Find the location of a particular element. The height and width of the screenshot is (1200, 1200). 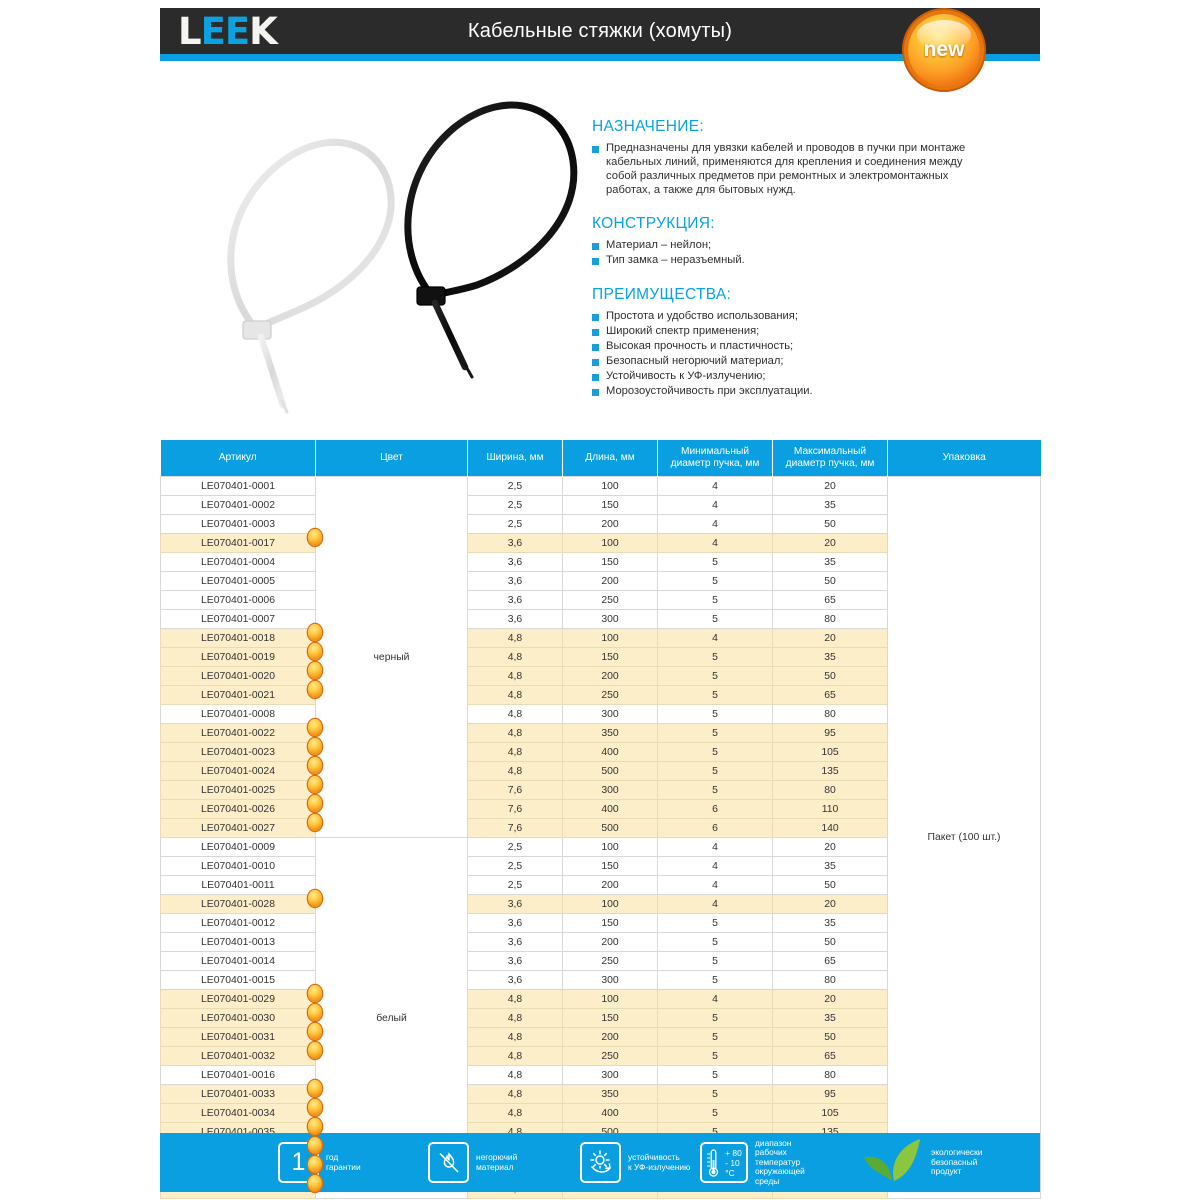

info-section-title: НАЗНАЧЕНИЕ: is located at coordinates (648, 126).